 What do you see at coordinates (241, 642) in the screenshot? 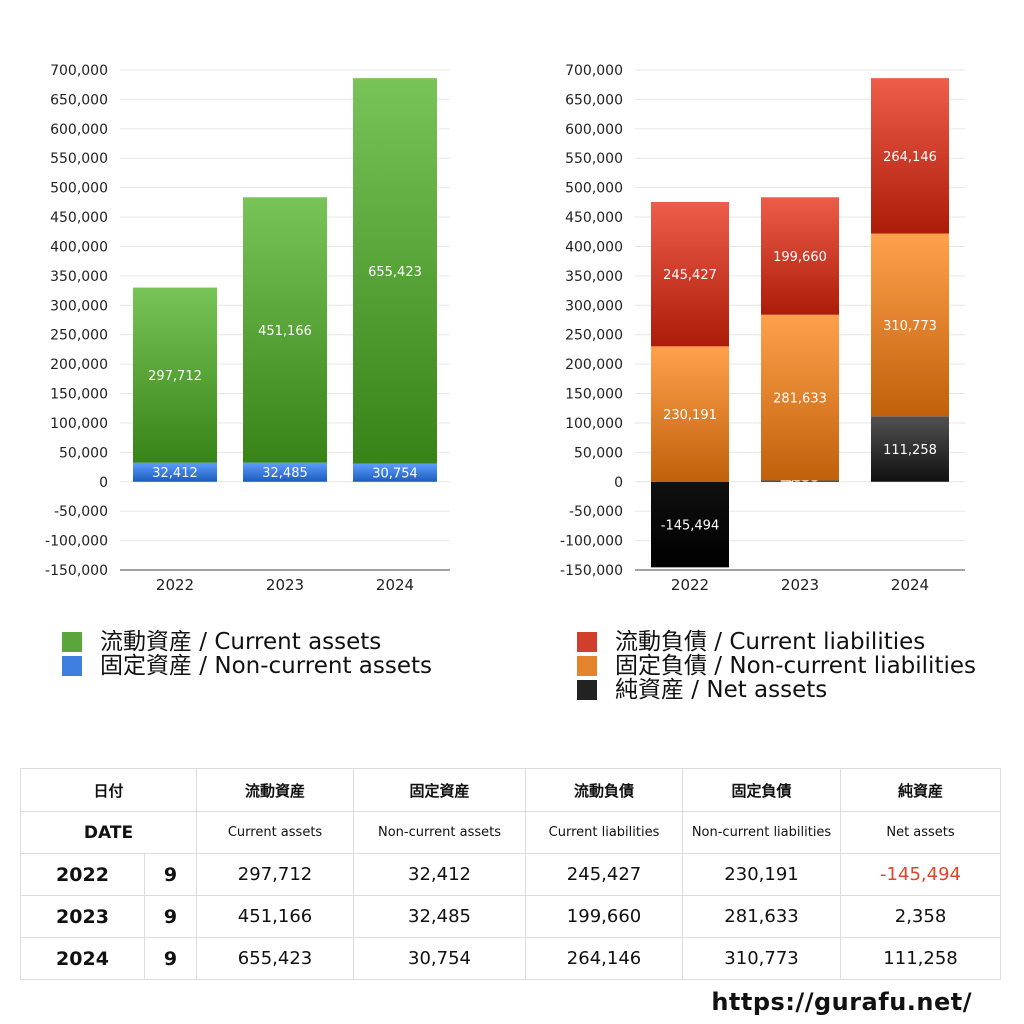
I see `legend-label: 流動資産 / Current assets` at bounding box center [241, 642].